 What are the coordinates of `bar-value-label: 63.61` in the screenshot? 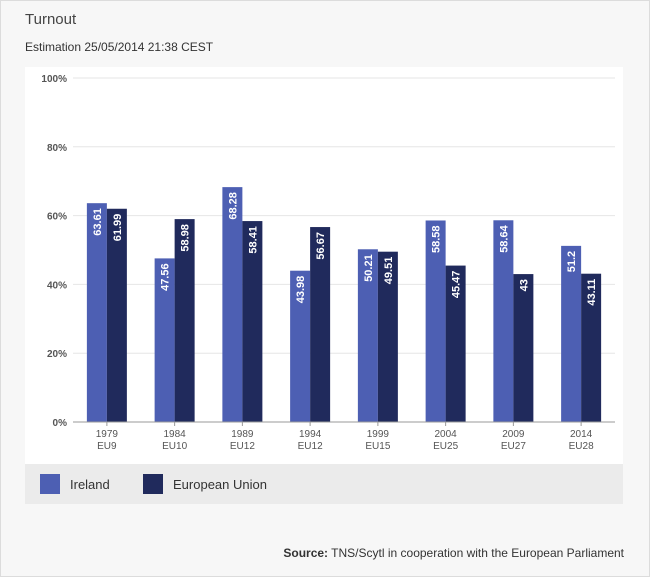 It's located at (98, 222).